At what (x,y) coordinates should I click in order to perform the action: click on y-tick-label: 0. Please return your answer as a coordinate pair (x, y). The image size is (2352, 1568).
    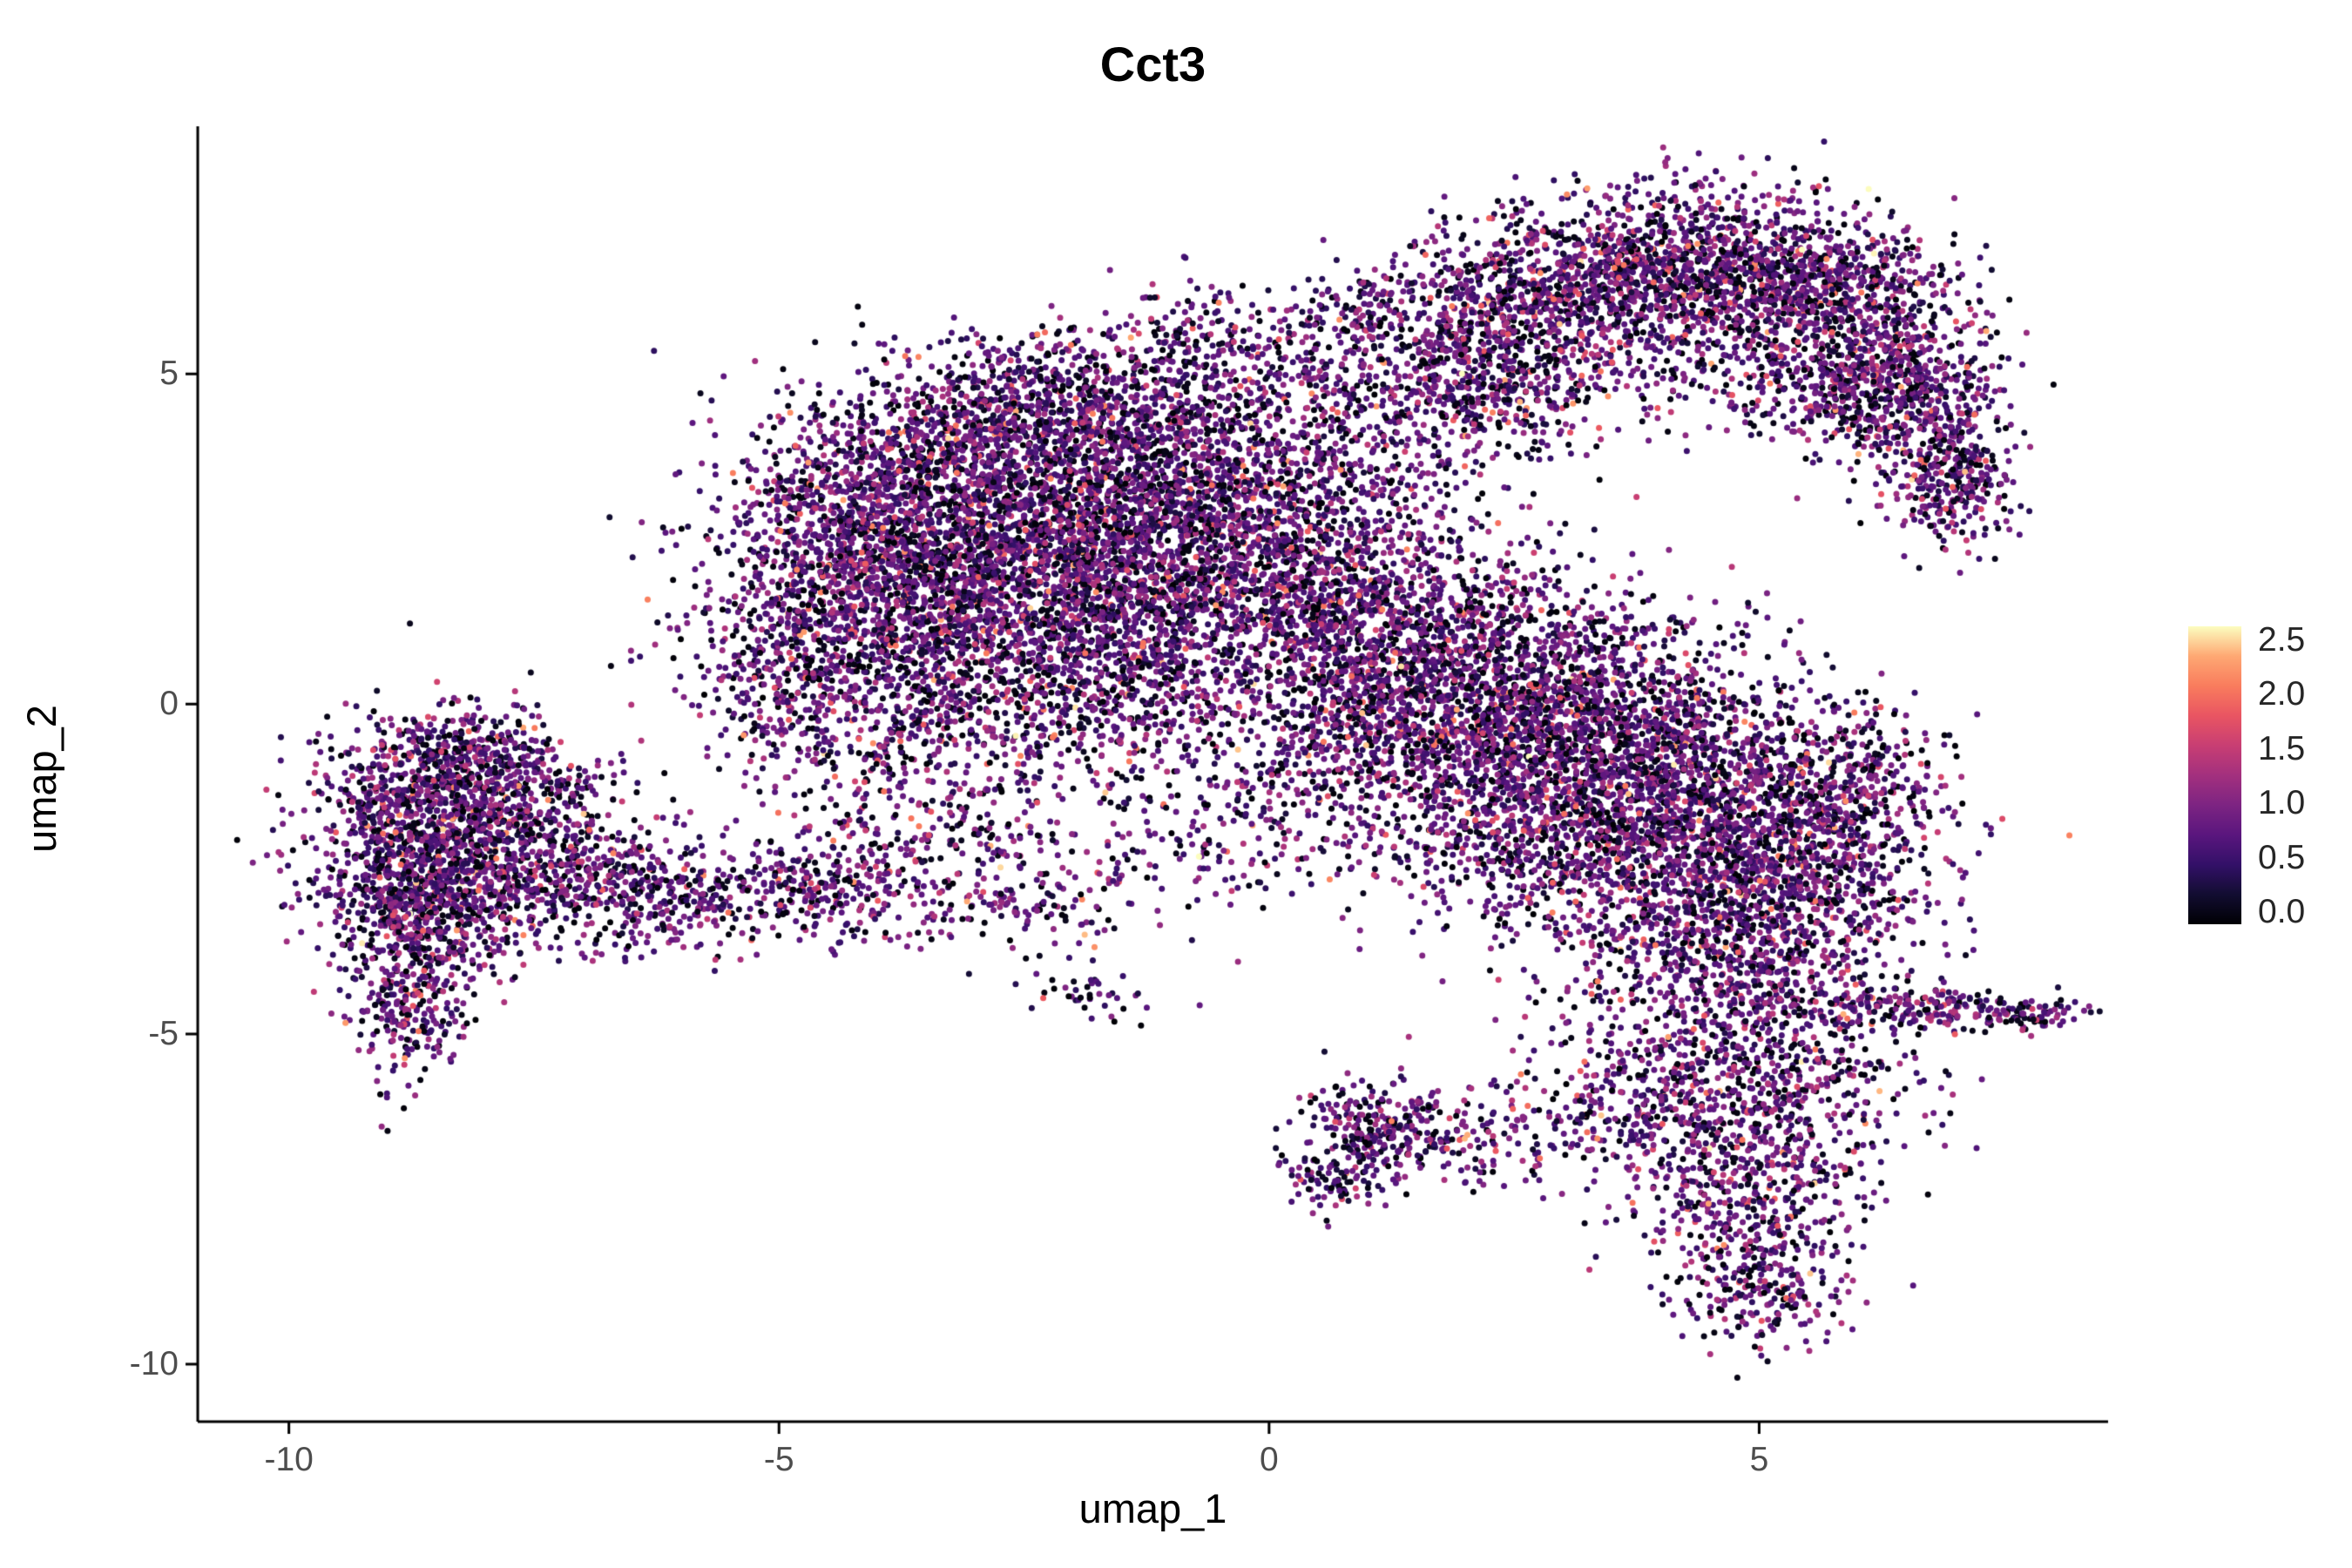
    Looking at the image, I should click on (169, 704).